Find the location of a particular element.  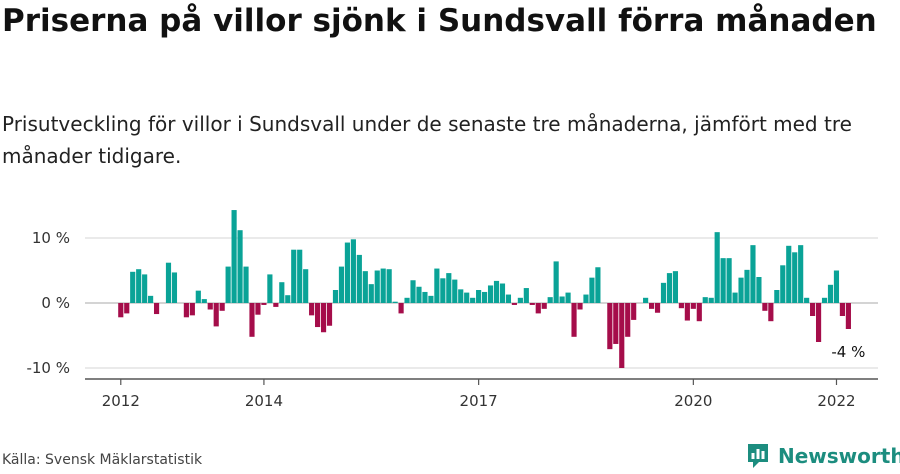

last-value-label: -4 % is located at coordinates (848, 352).